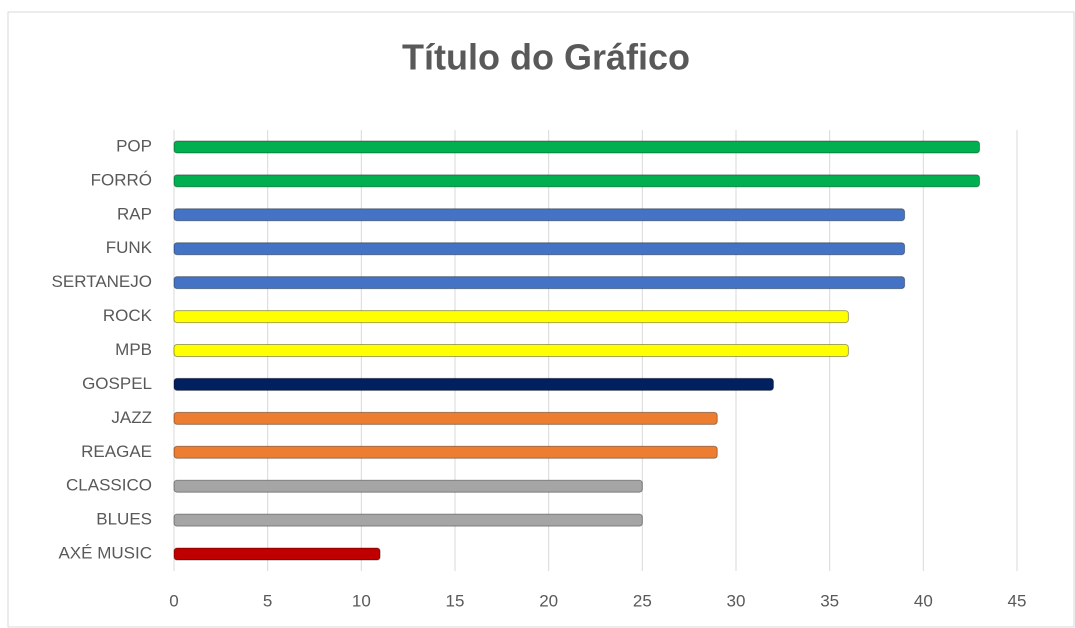 The width and height of the screenshot is (1075, 628). I want to click on y-tick-label: POP, so click(134, 145).